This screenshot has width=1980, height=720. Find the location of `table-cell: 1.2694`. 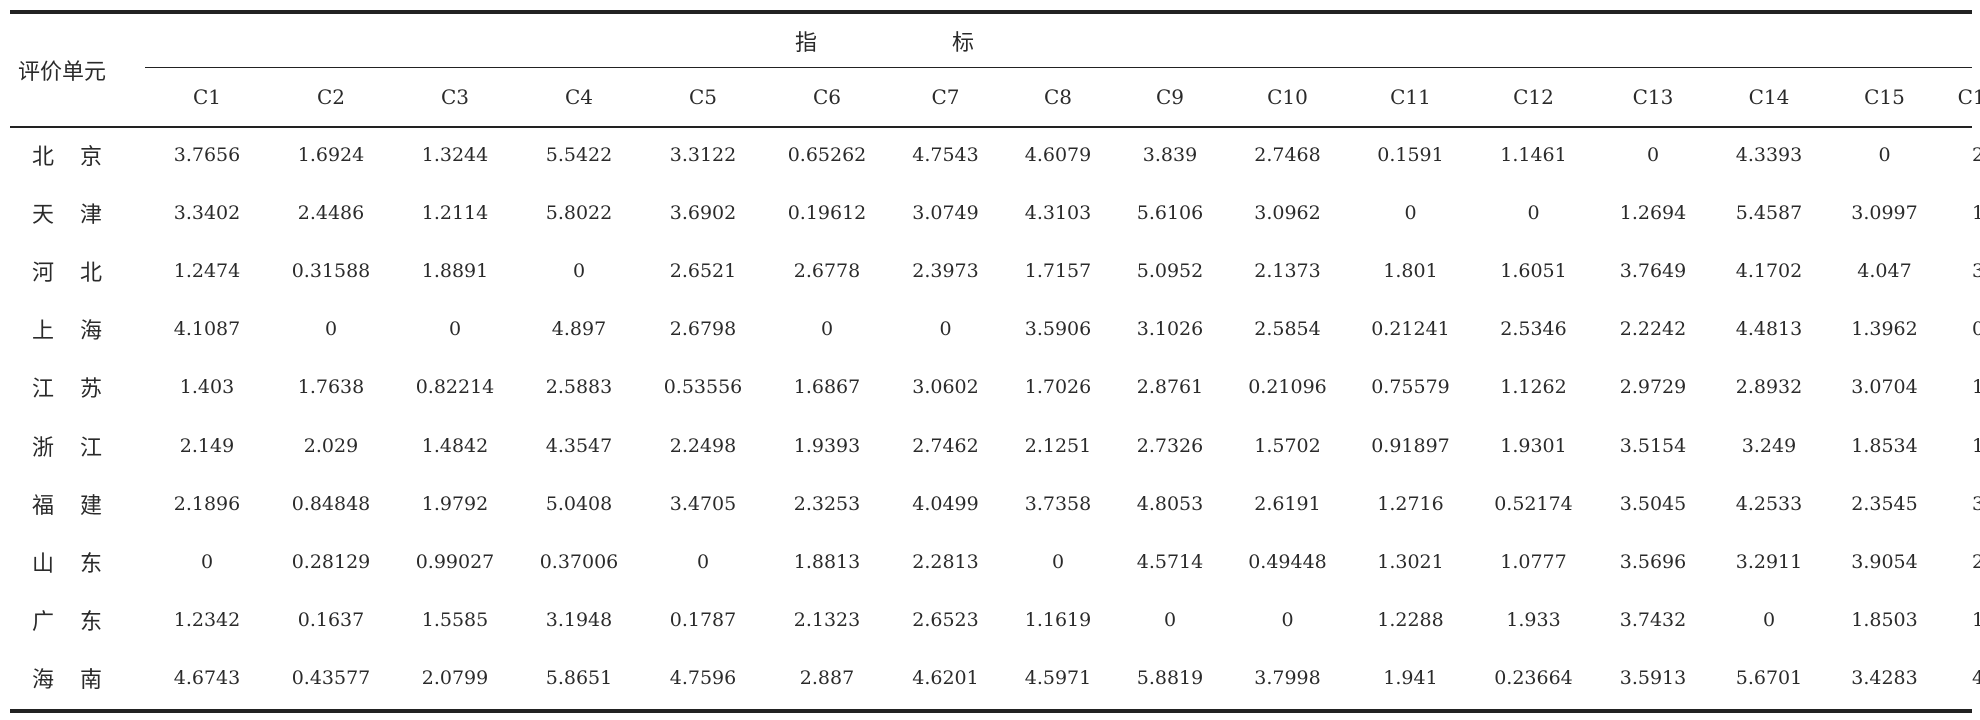

table-cell: 1.2694 is located at coordinates (1653, 213).